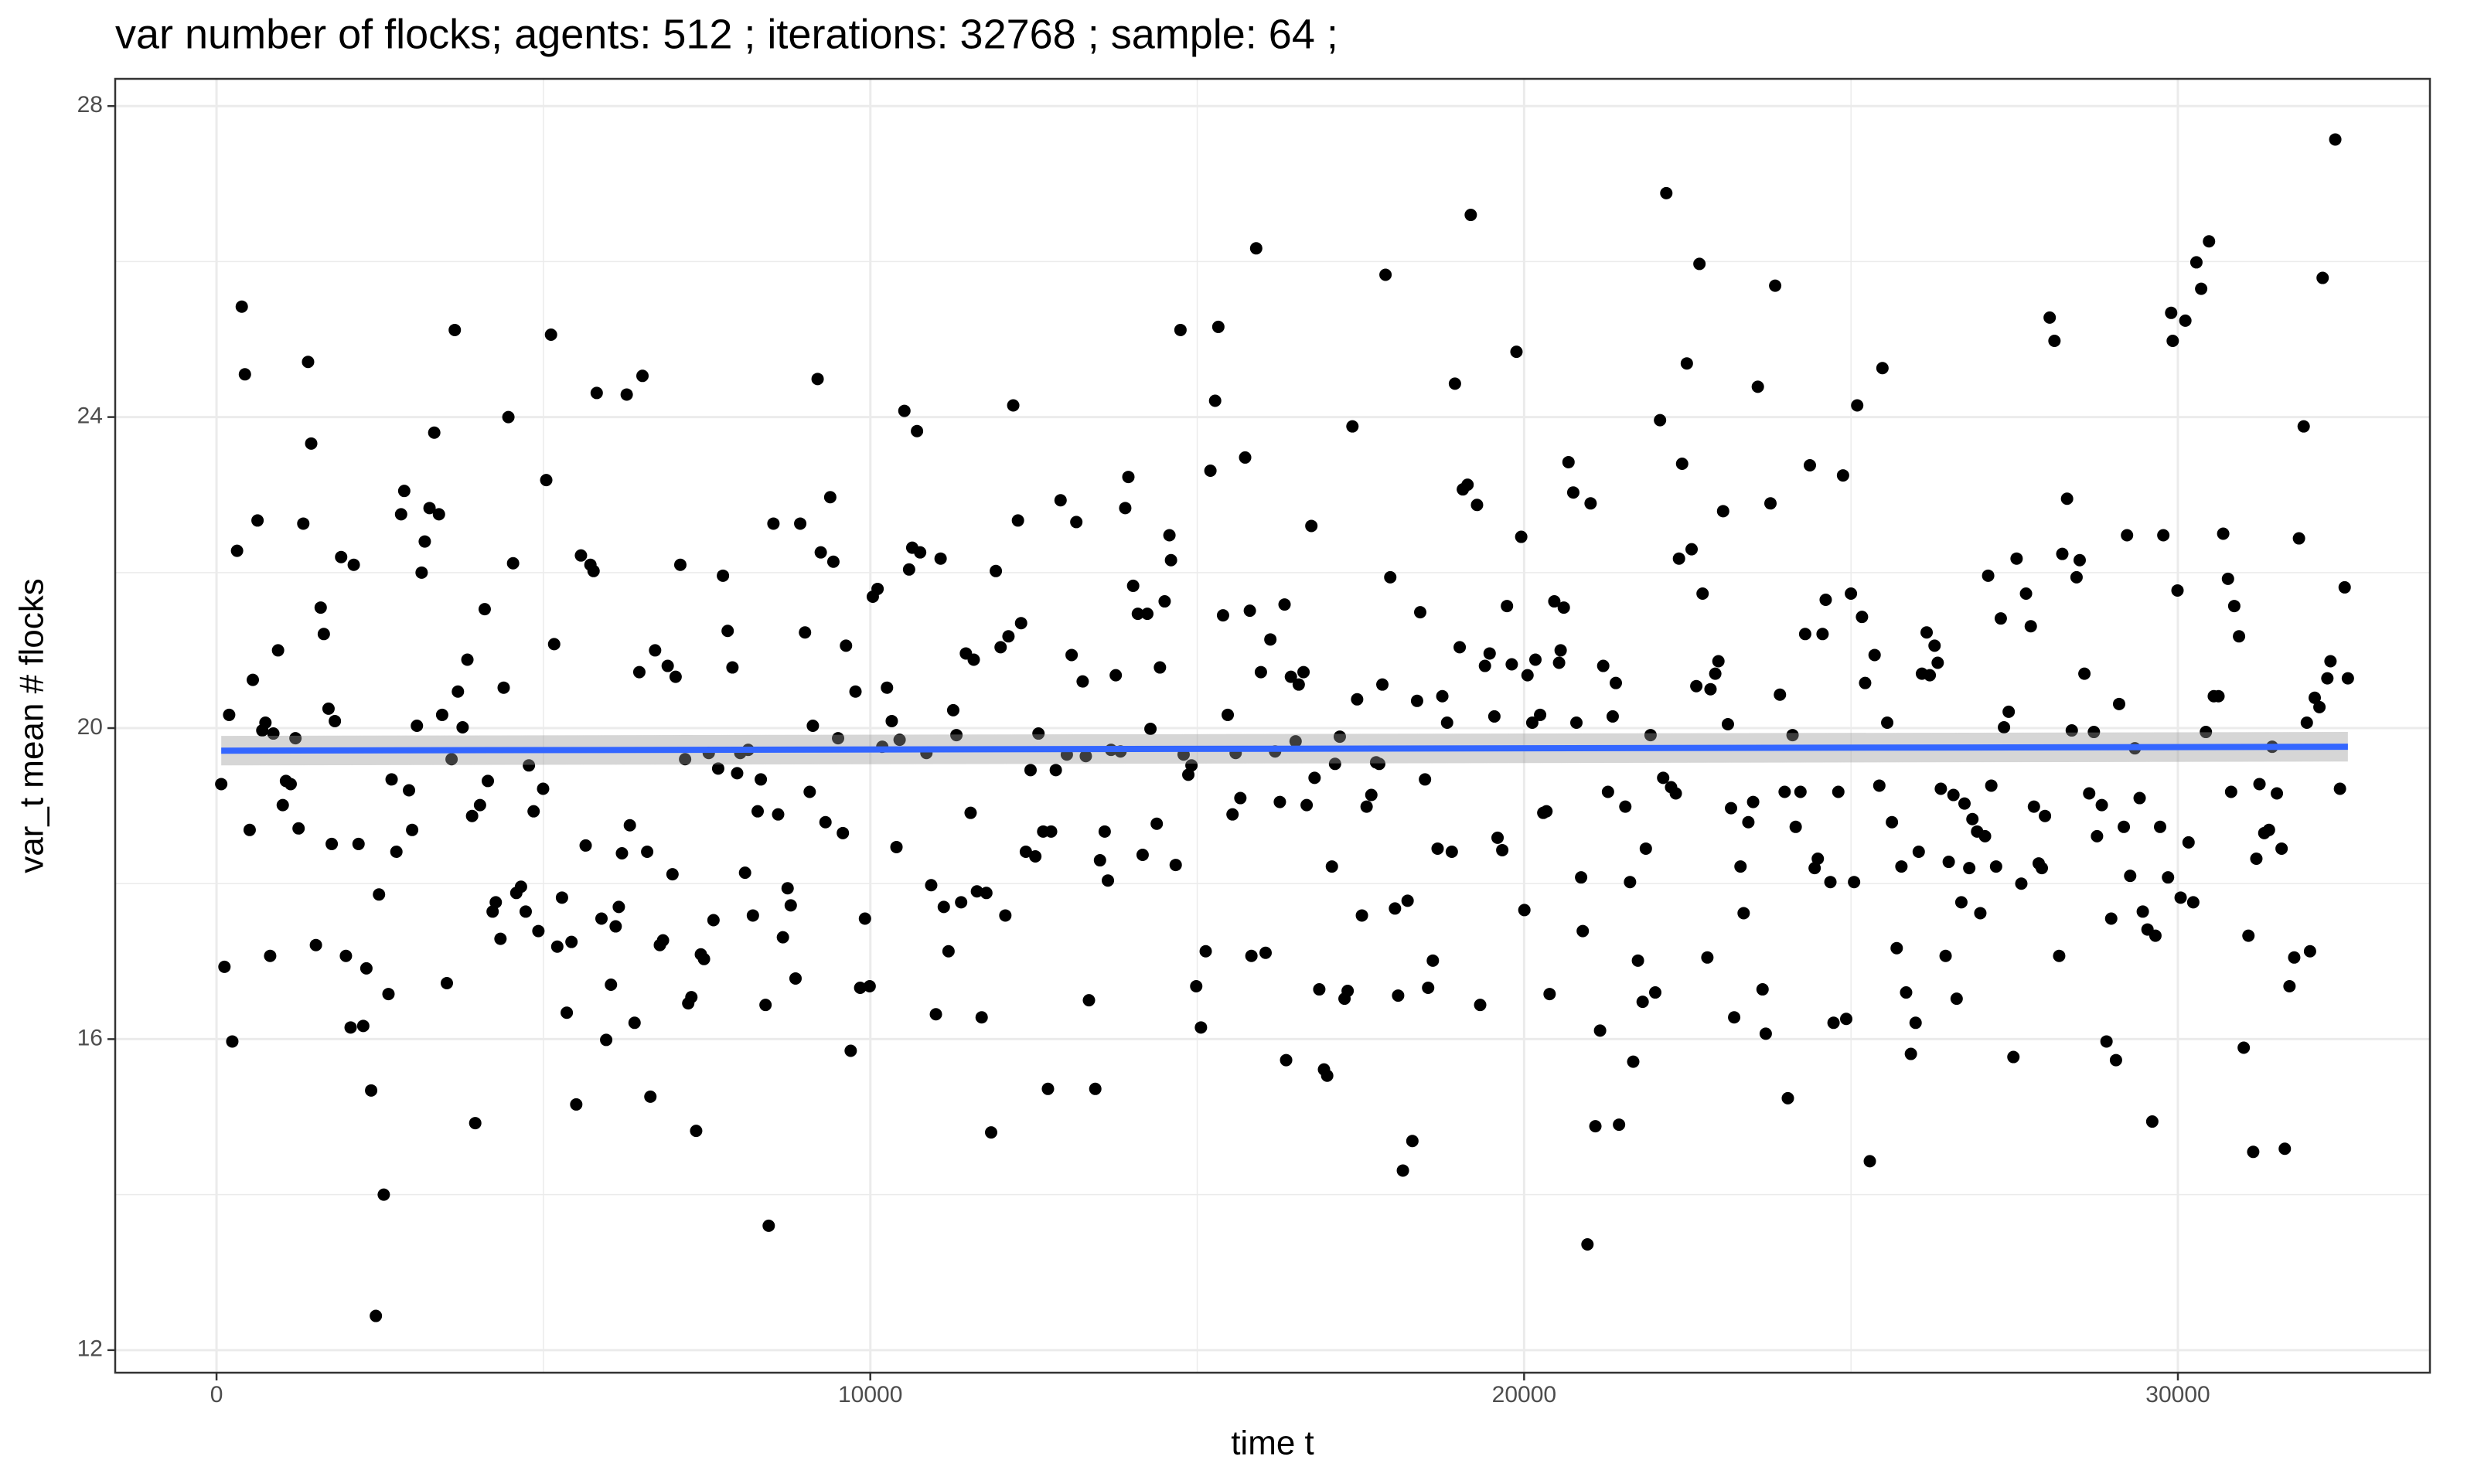 This screenshot has width=2474, height=1484. I want to click on x-tick-label: 30000, so click(2177, 1394).